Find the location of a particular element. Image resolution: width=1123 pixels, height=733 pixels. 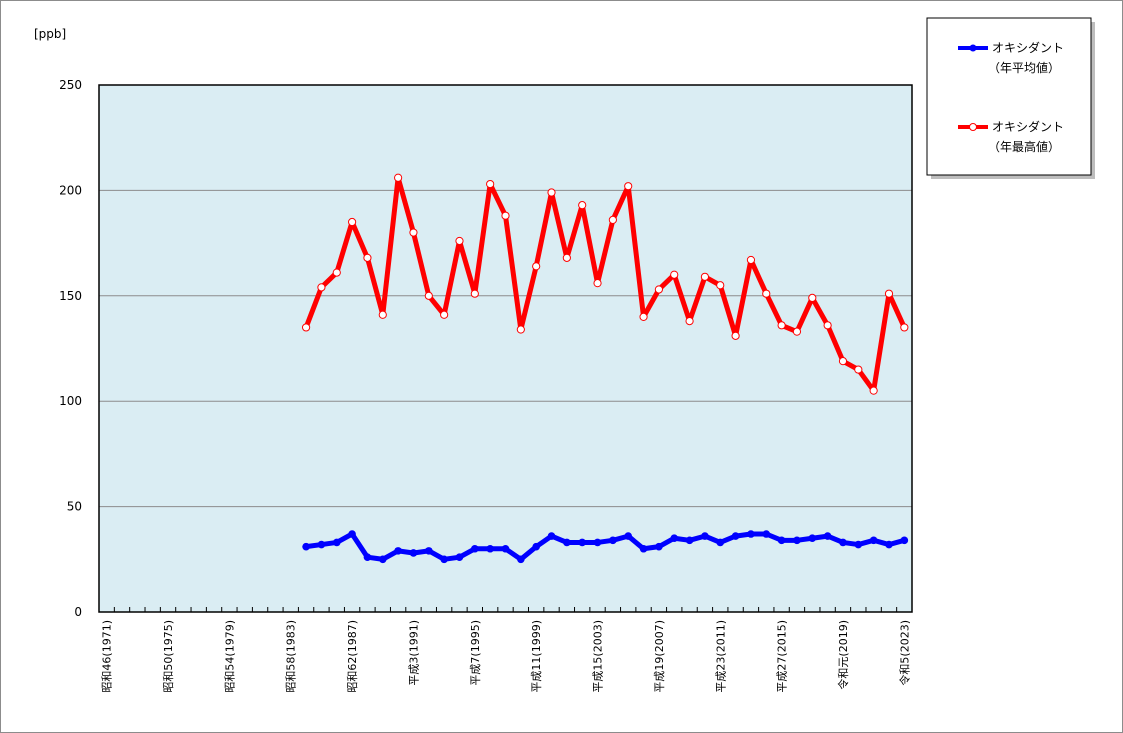

x-tick-label: 平成15(2003) is located at coordinates (598, 656).